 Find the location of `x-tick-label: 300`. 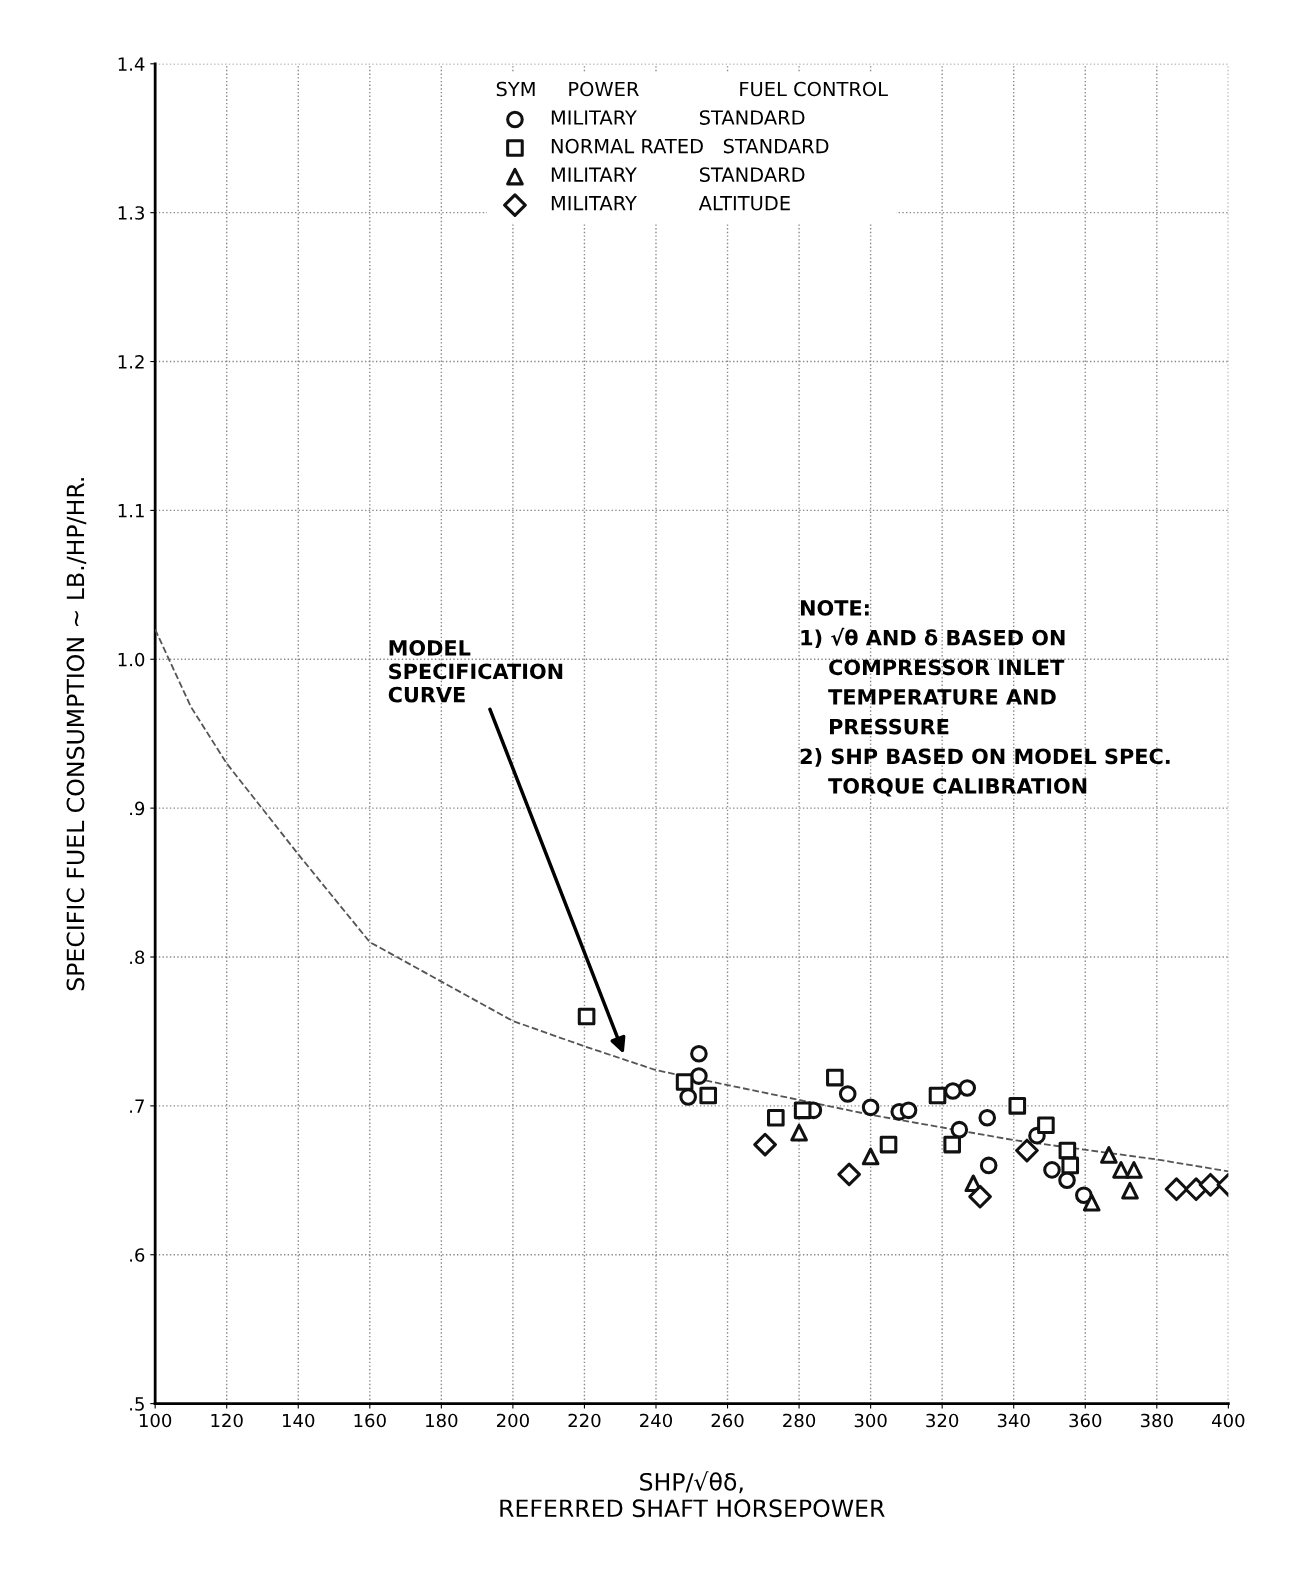

x-tick-label: 300 is located at coordinates (870, 1420).